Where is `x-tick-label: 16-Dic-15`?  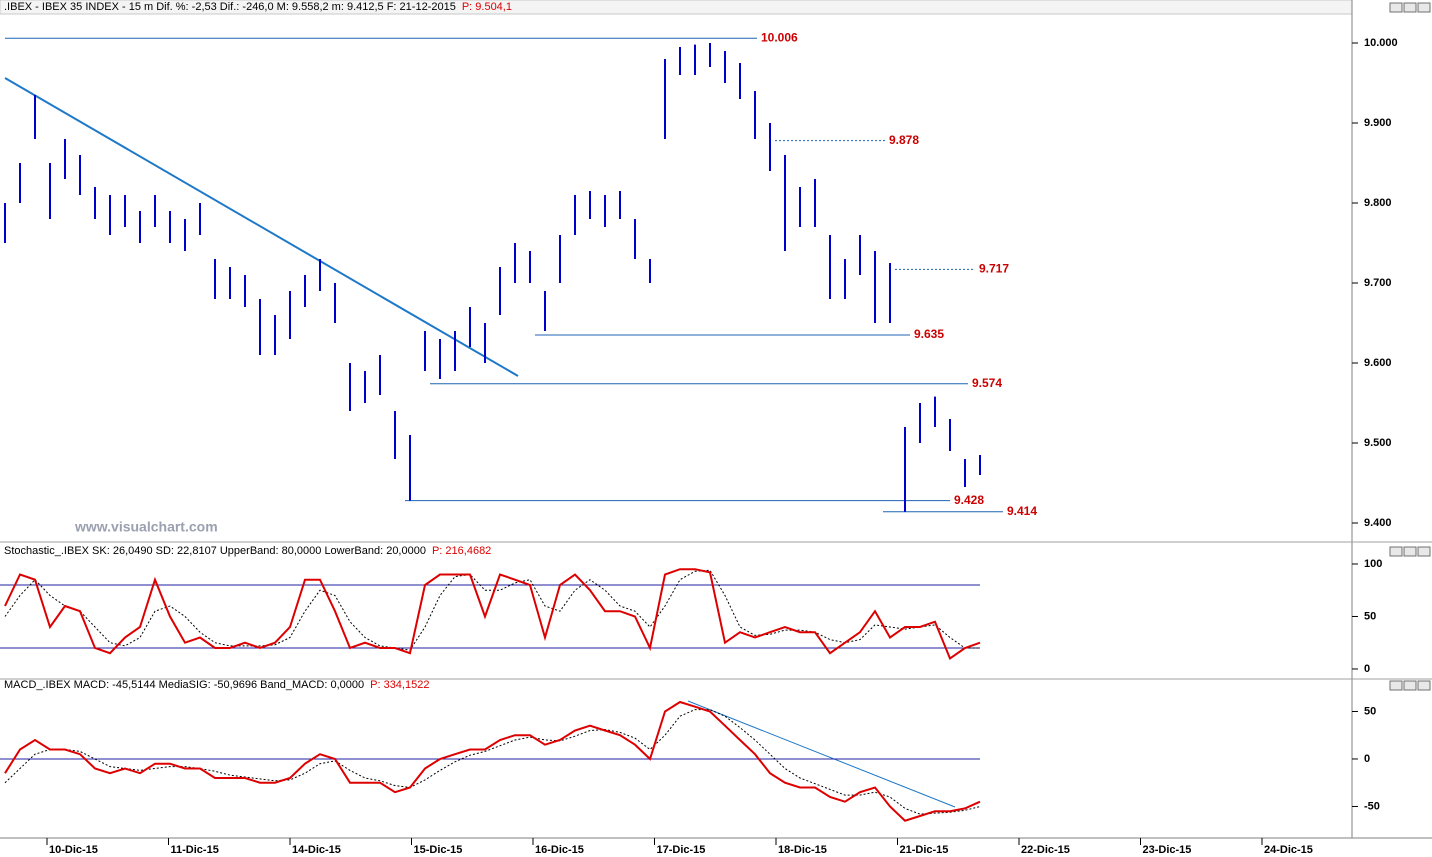 x-tick-label: 16-Dic-15 is located at coordinates (559, 850).